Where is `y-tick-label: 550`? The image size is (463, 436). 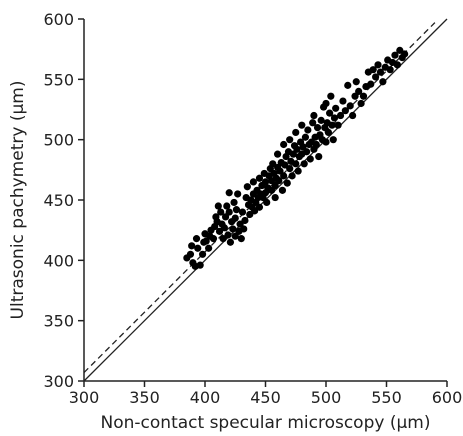
y-tick-label: 550 is located at coordinates (58, 79).